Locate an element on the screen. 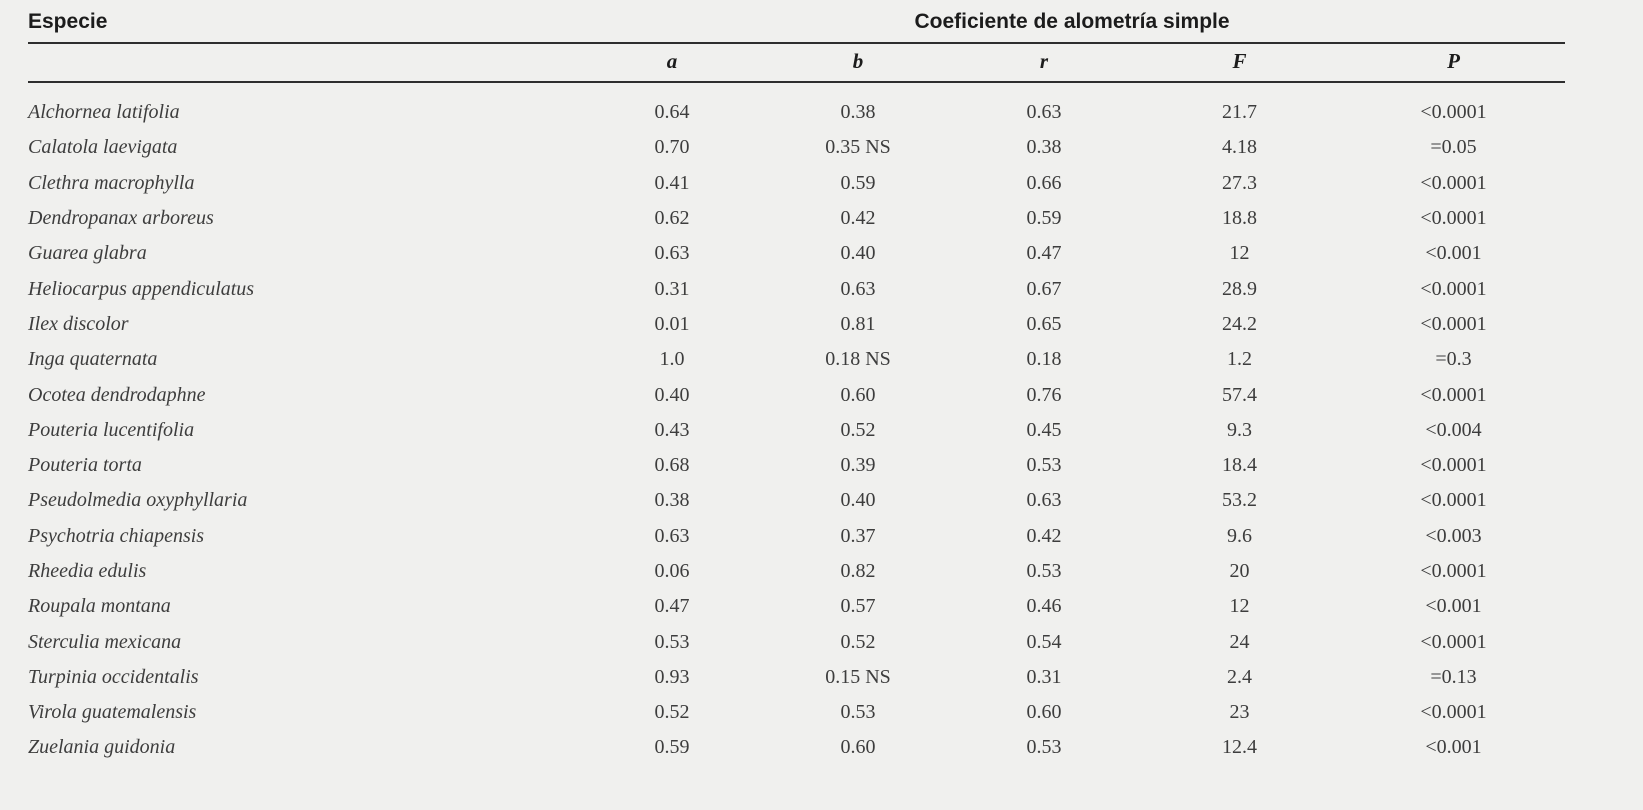 The image size is (1643, 810). species-name: Ocotea dendrodaphne is located at coordinates (117, 394).